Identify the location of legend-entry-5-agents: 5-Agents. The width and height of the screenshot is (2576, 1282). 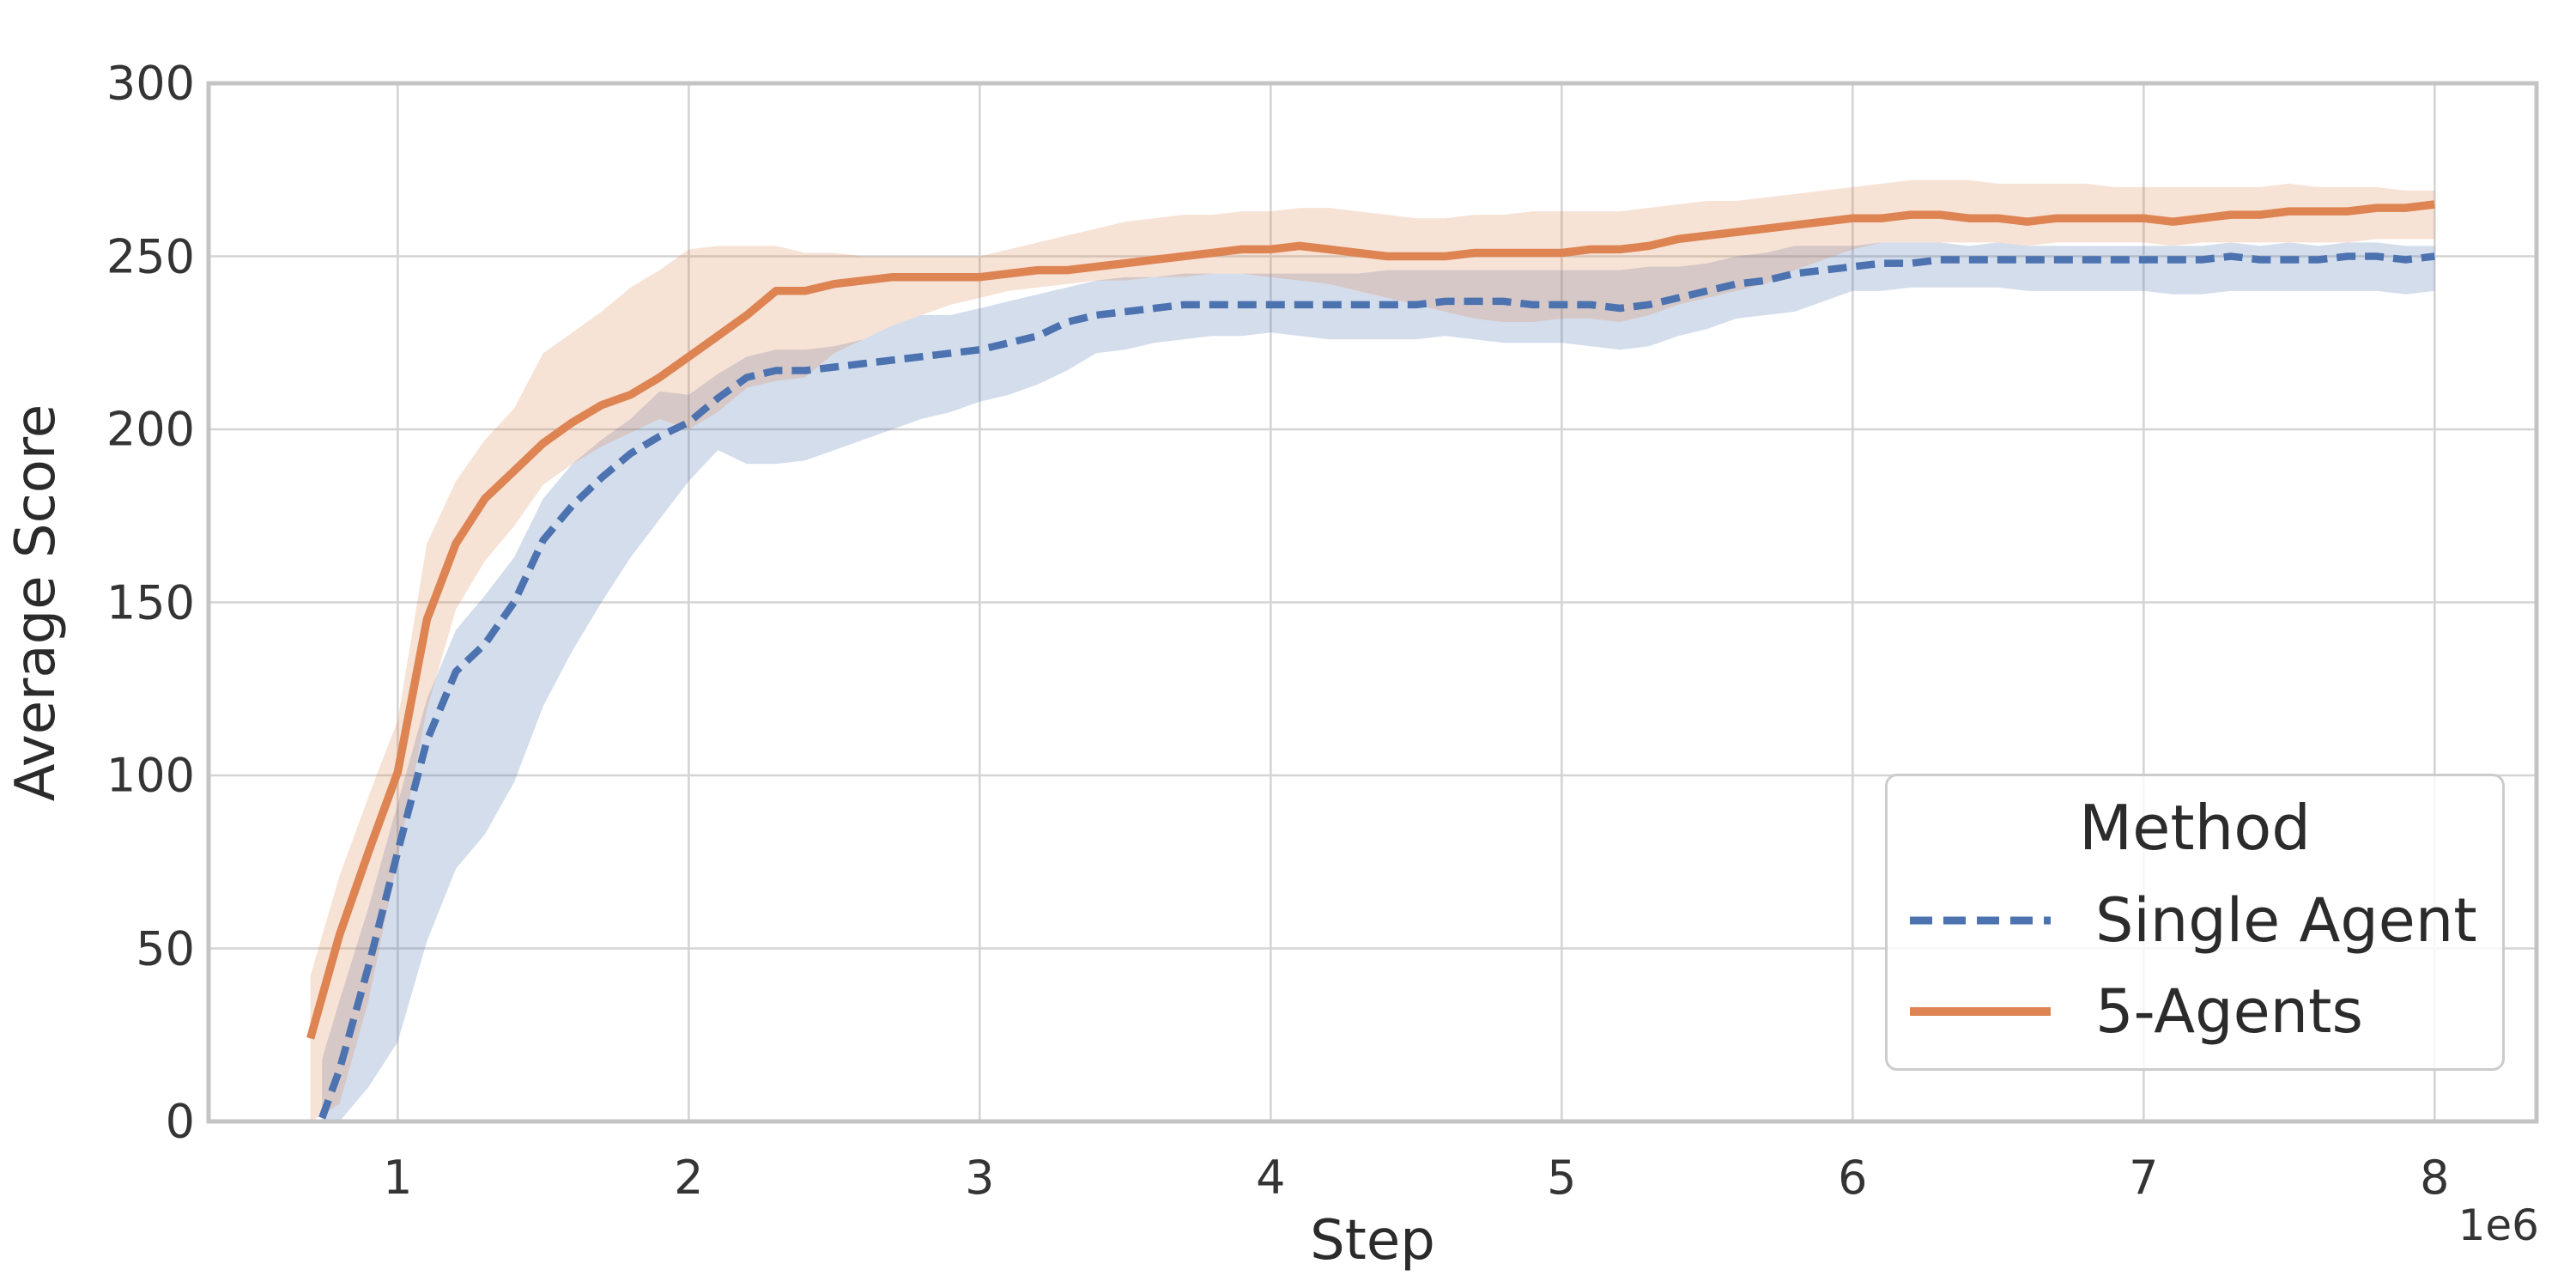
(2204, 1011).